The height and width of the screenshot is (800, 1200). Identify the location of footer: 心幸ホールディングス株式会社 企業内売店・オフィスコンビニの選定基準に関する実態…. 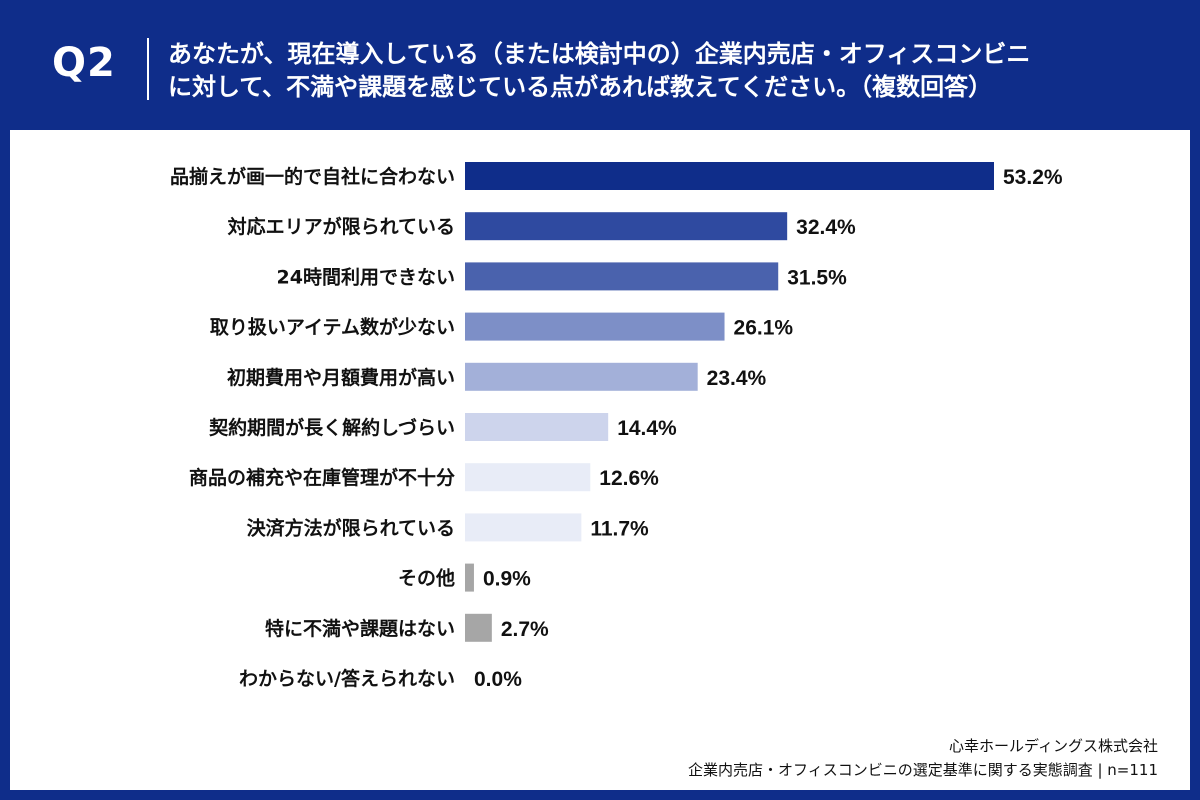
(923, 758).